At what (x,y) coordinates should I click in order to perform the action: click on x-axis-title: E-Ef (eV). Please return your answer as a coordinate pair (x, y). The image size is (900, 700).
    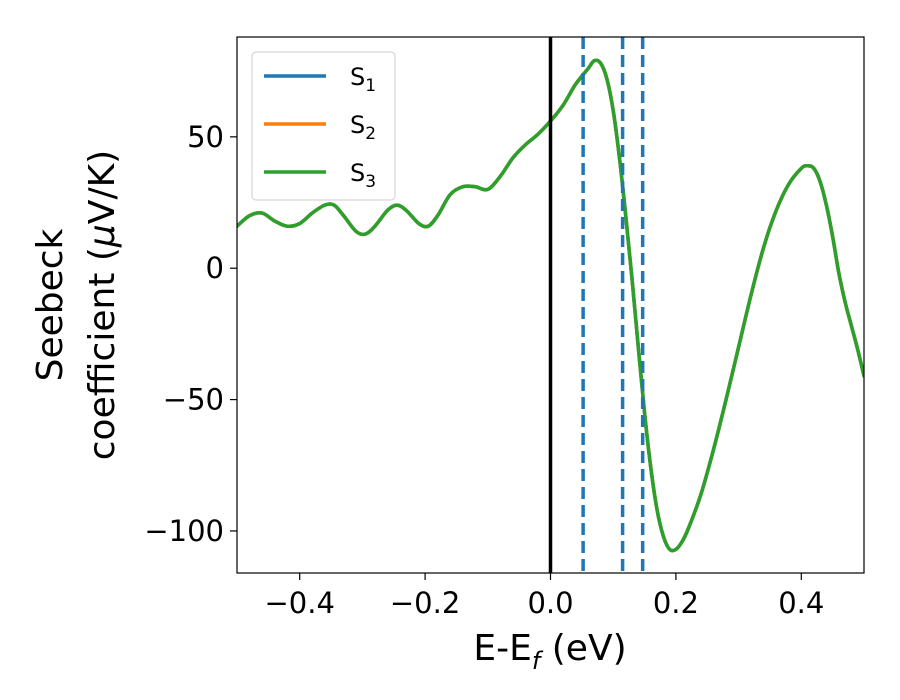
    Looking at the image, I should click on (549, 651).